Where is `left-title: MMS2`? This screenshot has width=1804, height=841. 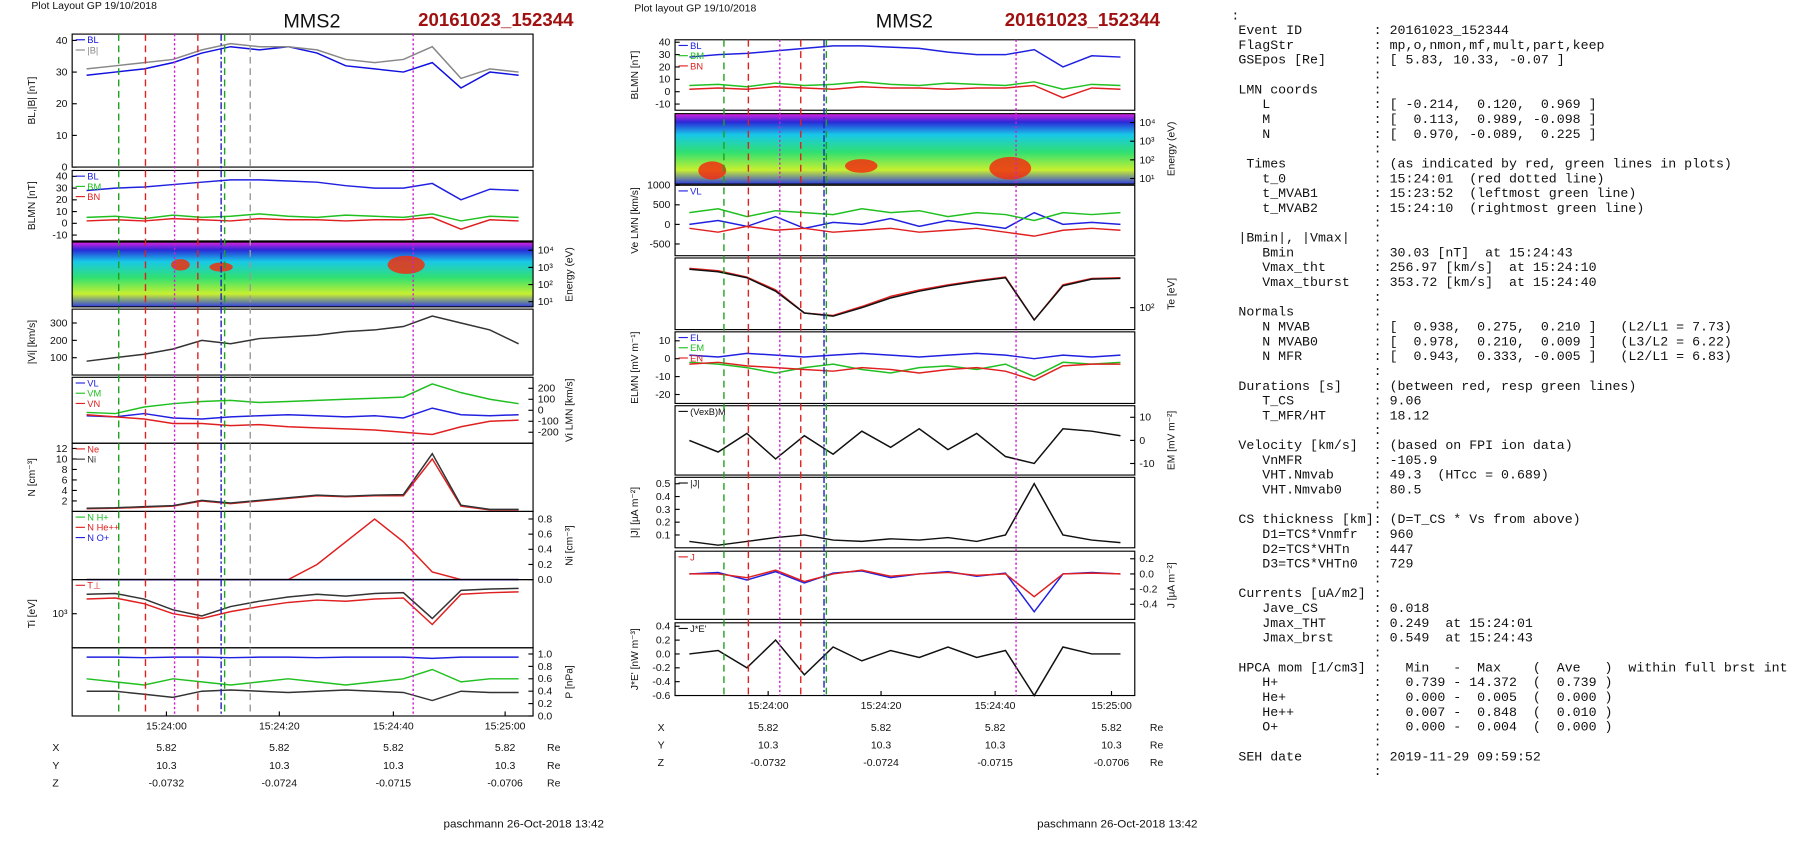
left-title: MMS2 is located at coordinates (311, 21).